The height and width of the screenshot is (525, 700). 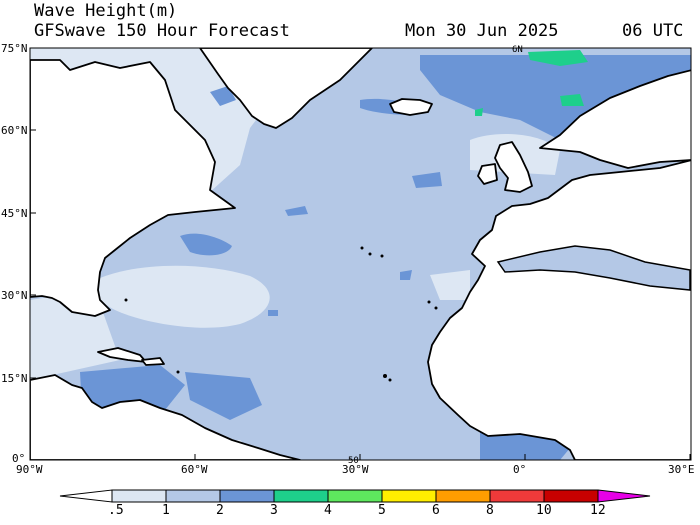 I want to click on small-islands, so click(x=281, y=314).